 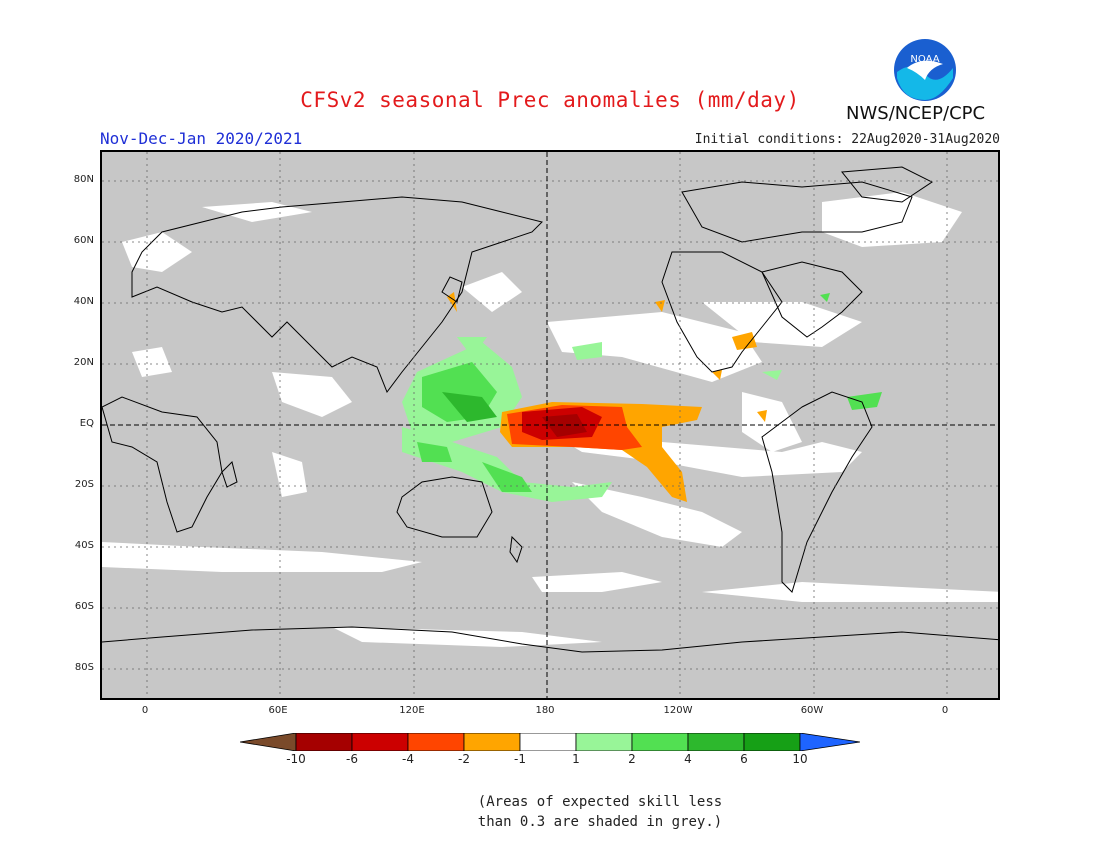 What do you see at coordinates (550, 100) in the screenshot?
I see `map-title: CFSv2 seasonal Prec anomalies (mm/day)` at bounding box center [550, 100].